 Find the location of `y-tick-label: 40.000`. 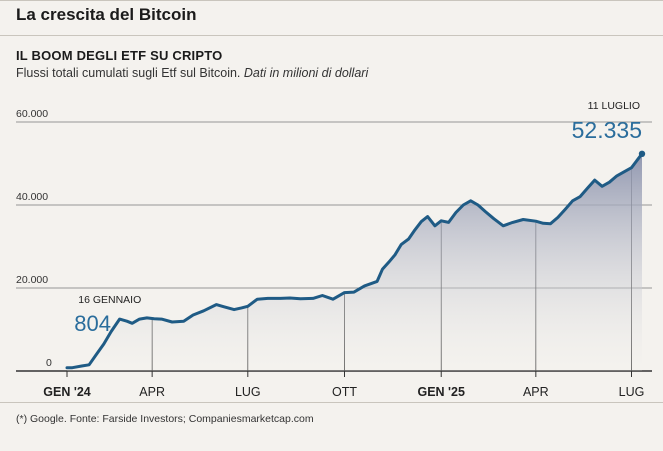

y-tick-label: 40.000 is located at coordinates (32, 197).